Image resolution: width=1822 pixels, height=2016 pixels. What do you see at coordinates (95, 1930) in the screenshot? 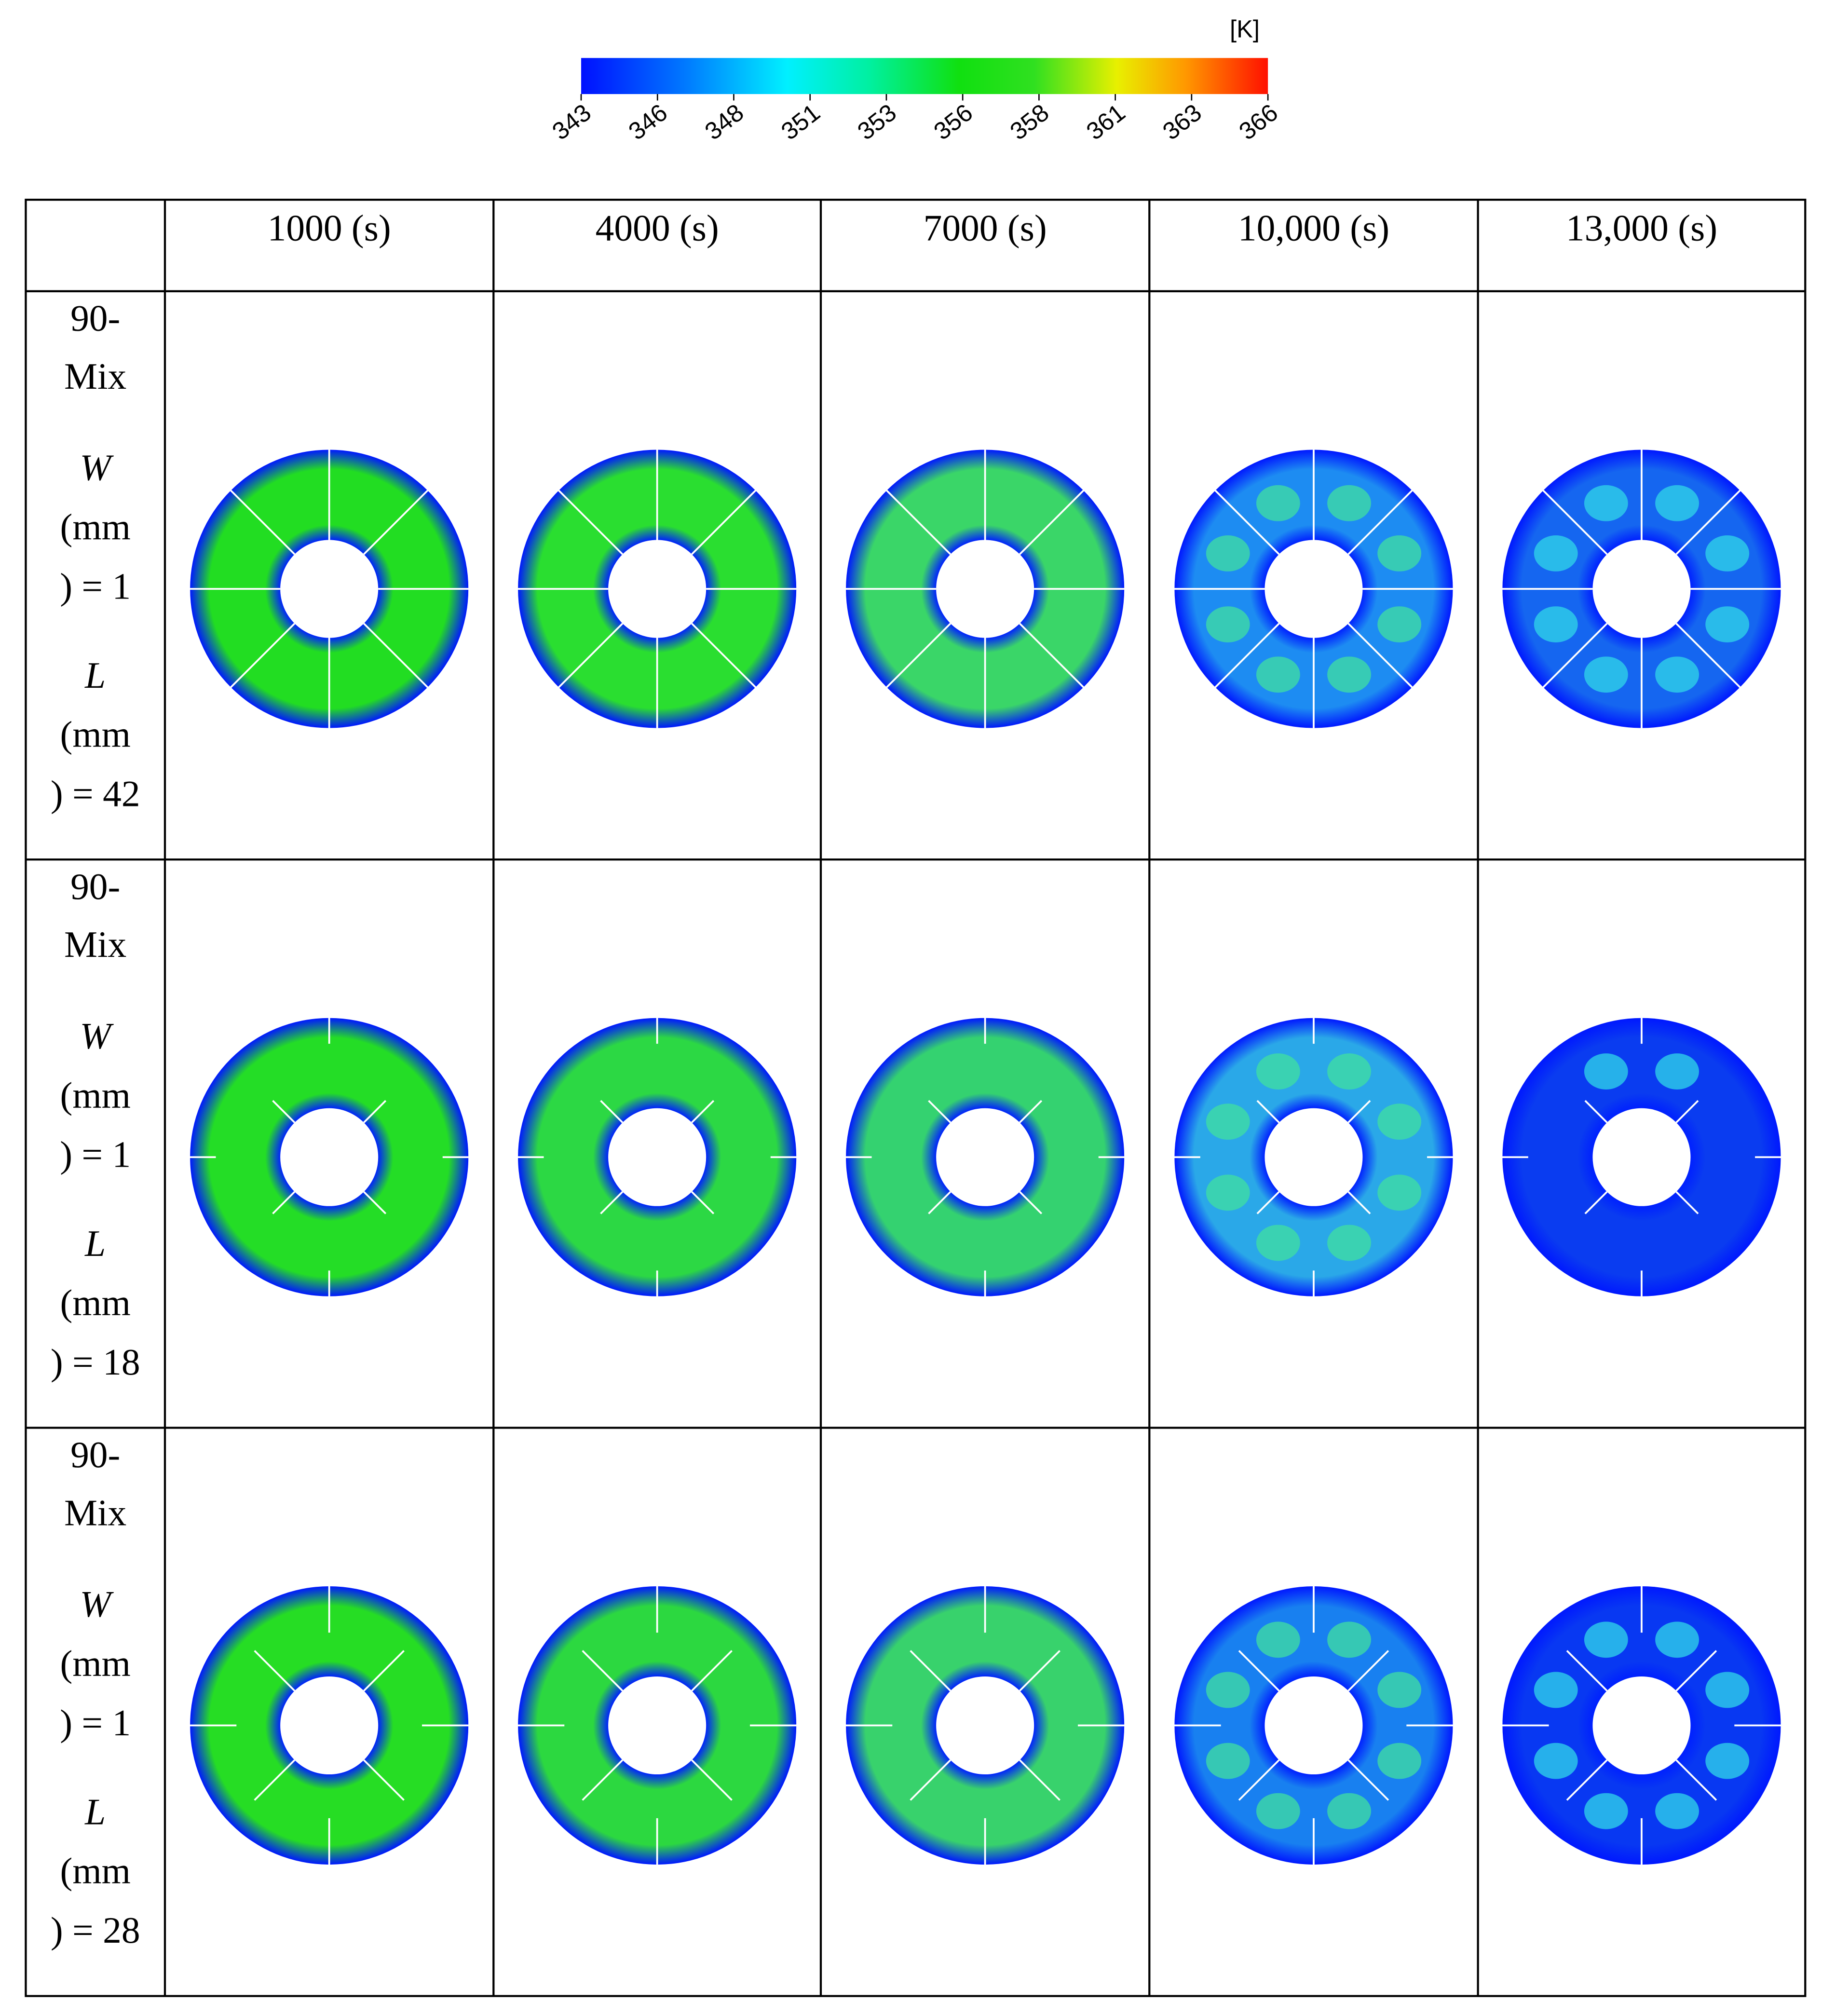
I see `row-label: ) = 28` at bounding box center [95, 1930].